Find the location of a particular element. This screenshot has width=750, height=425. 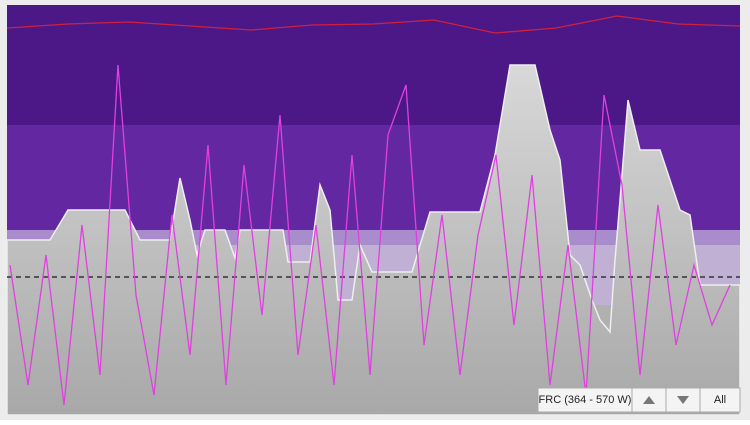

all-button is located at coordinates (720, 400).